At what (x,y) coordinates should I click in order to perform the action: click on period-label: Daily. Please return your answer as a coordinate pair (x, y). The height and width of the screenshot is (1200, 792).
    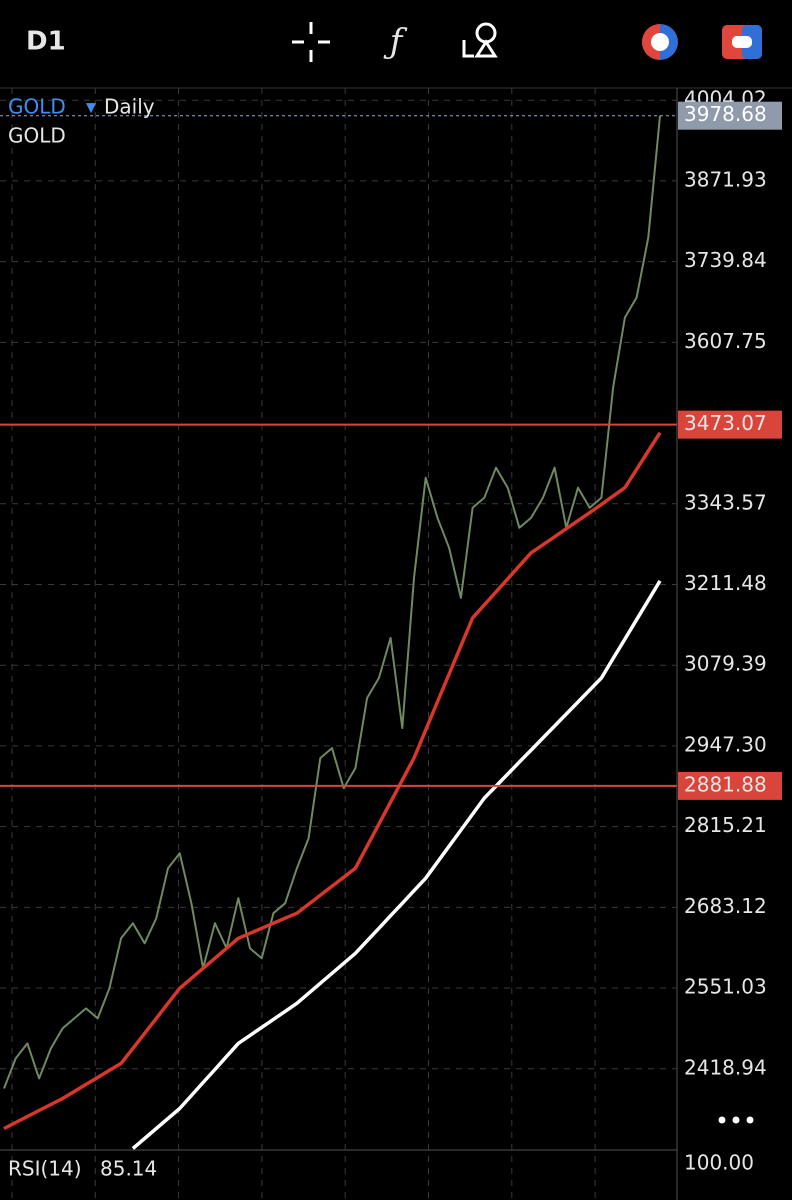
    Looking at the image, I should click on (129, 107).